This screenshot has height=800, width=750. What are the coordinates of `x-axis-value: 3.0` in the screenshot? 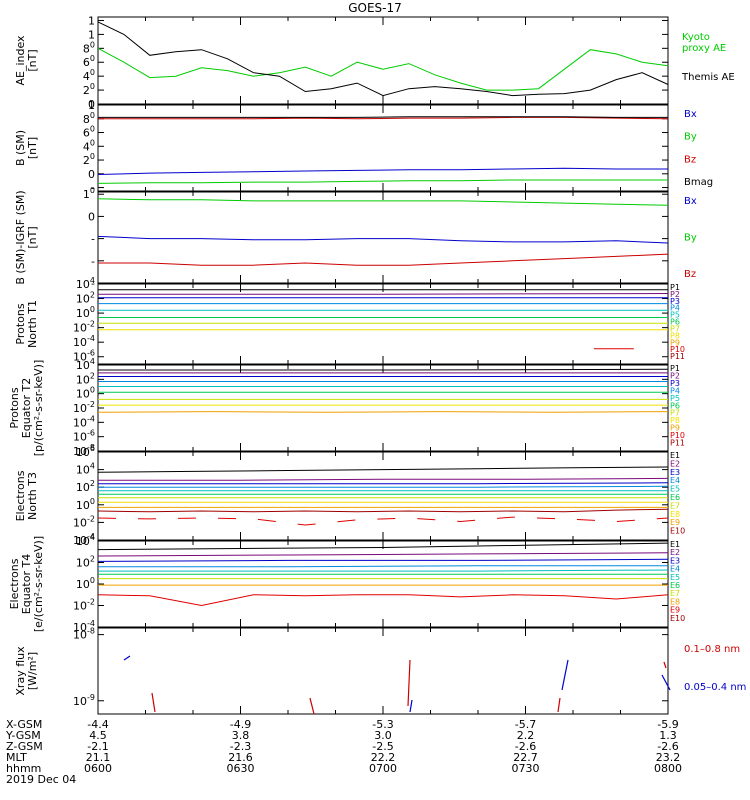 It's located at (383, 735).